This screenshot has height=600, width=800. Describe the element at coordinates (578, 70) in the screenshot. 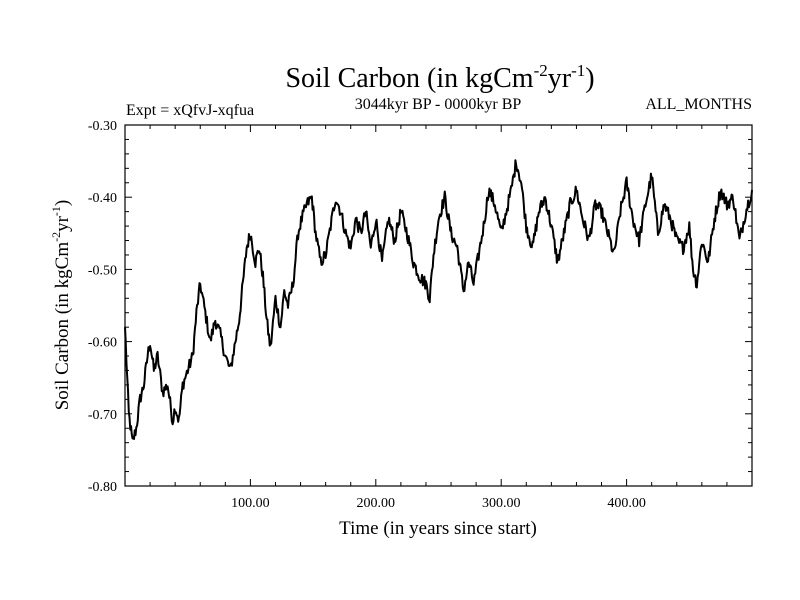

I see `chart-title-sup2: -1` at that location.